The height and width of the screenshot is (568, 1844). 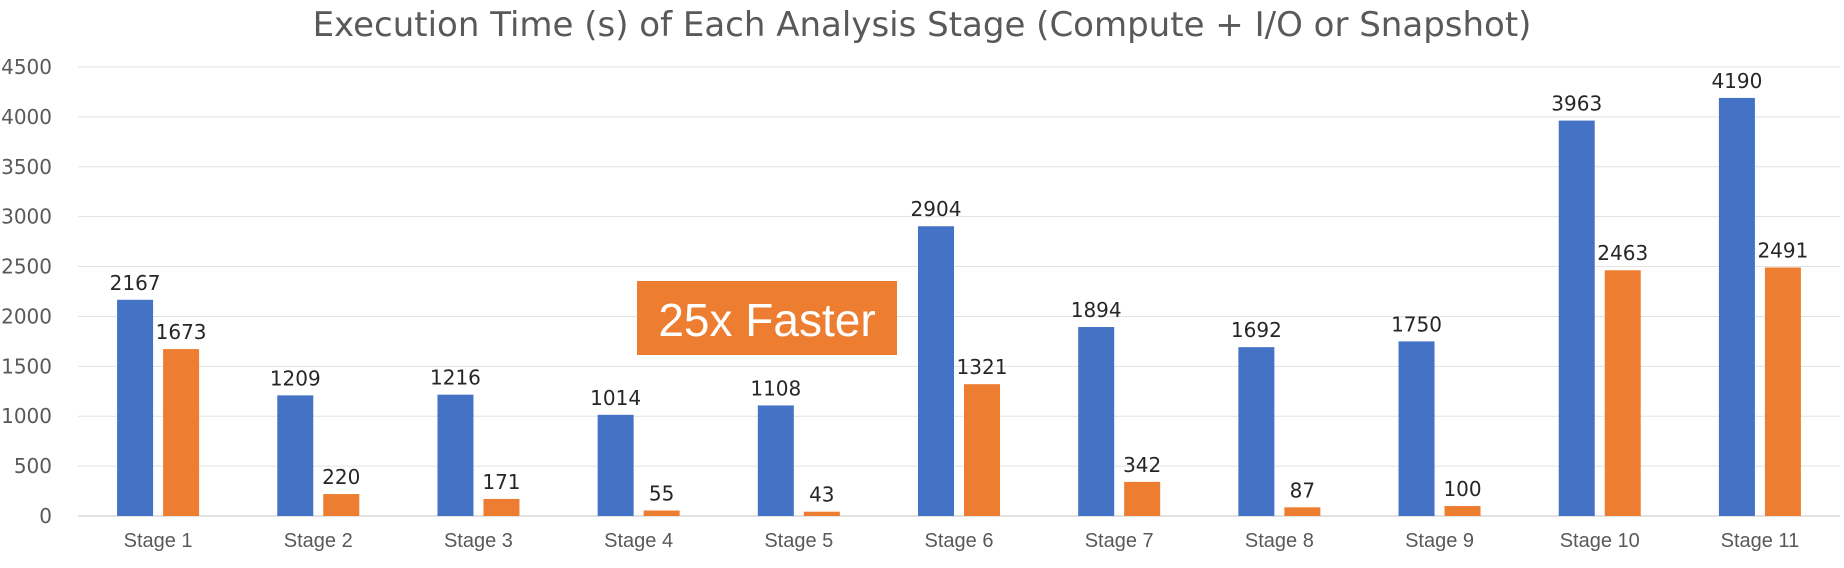 I want to click on bar-data-label: 2491, so click(x=1782, y=250).